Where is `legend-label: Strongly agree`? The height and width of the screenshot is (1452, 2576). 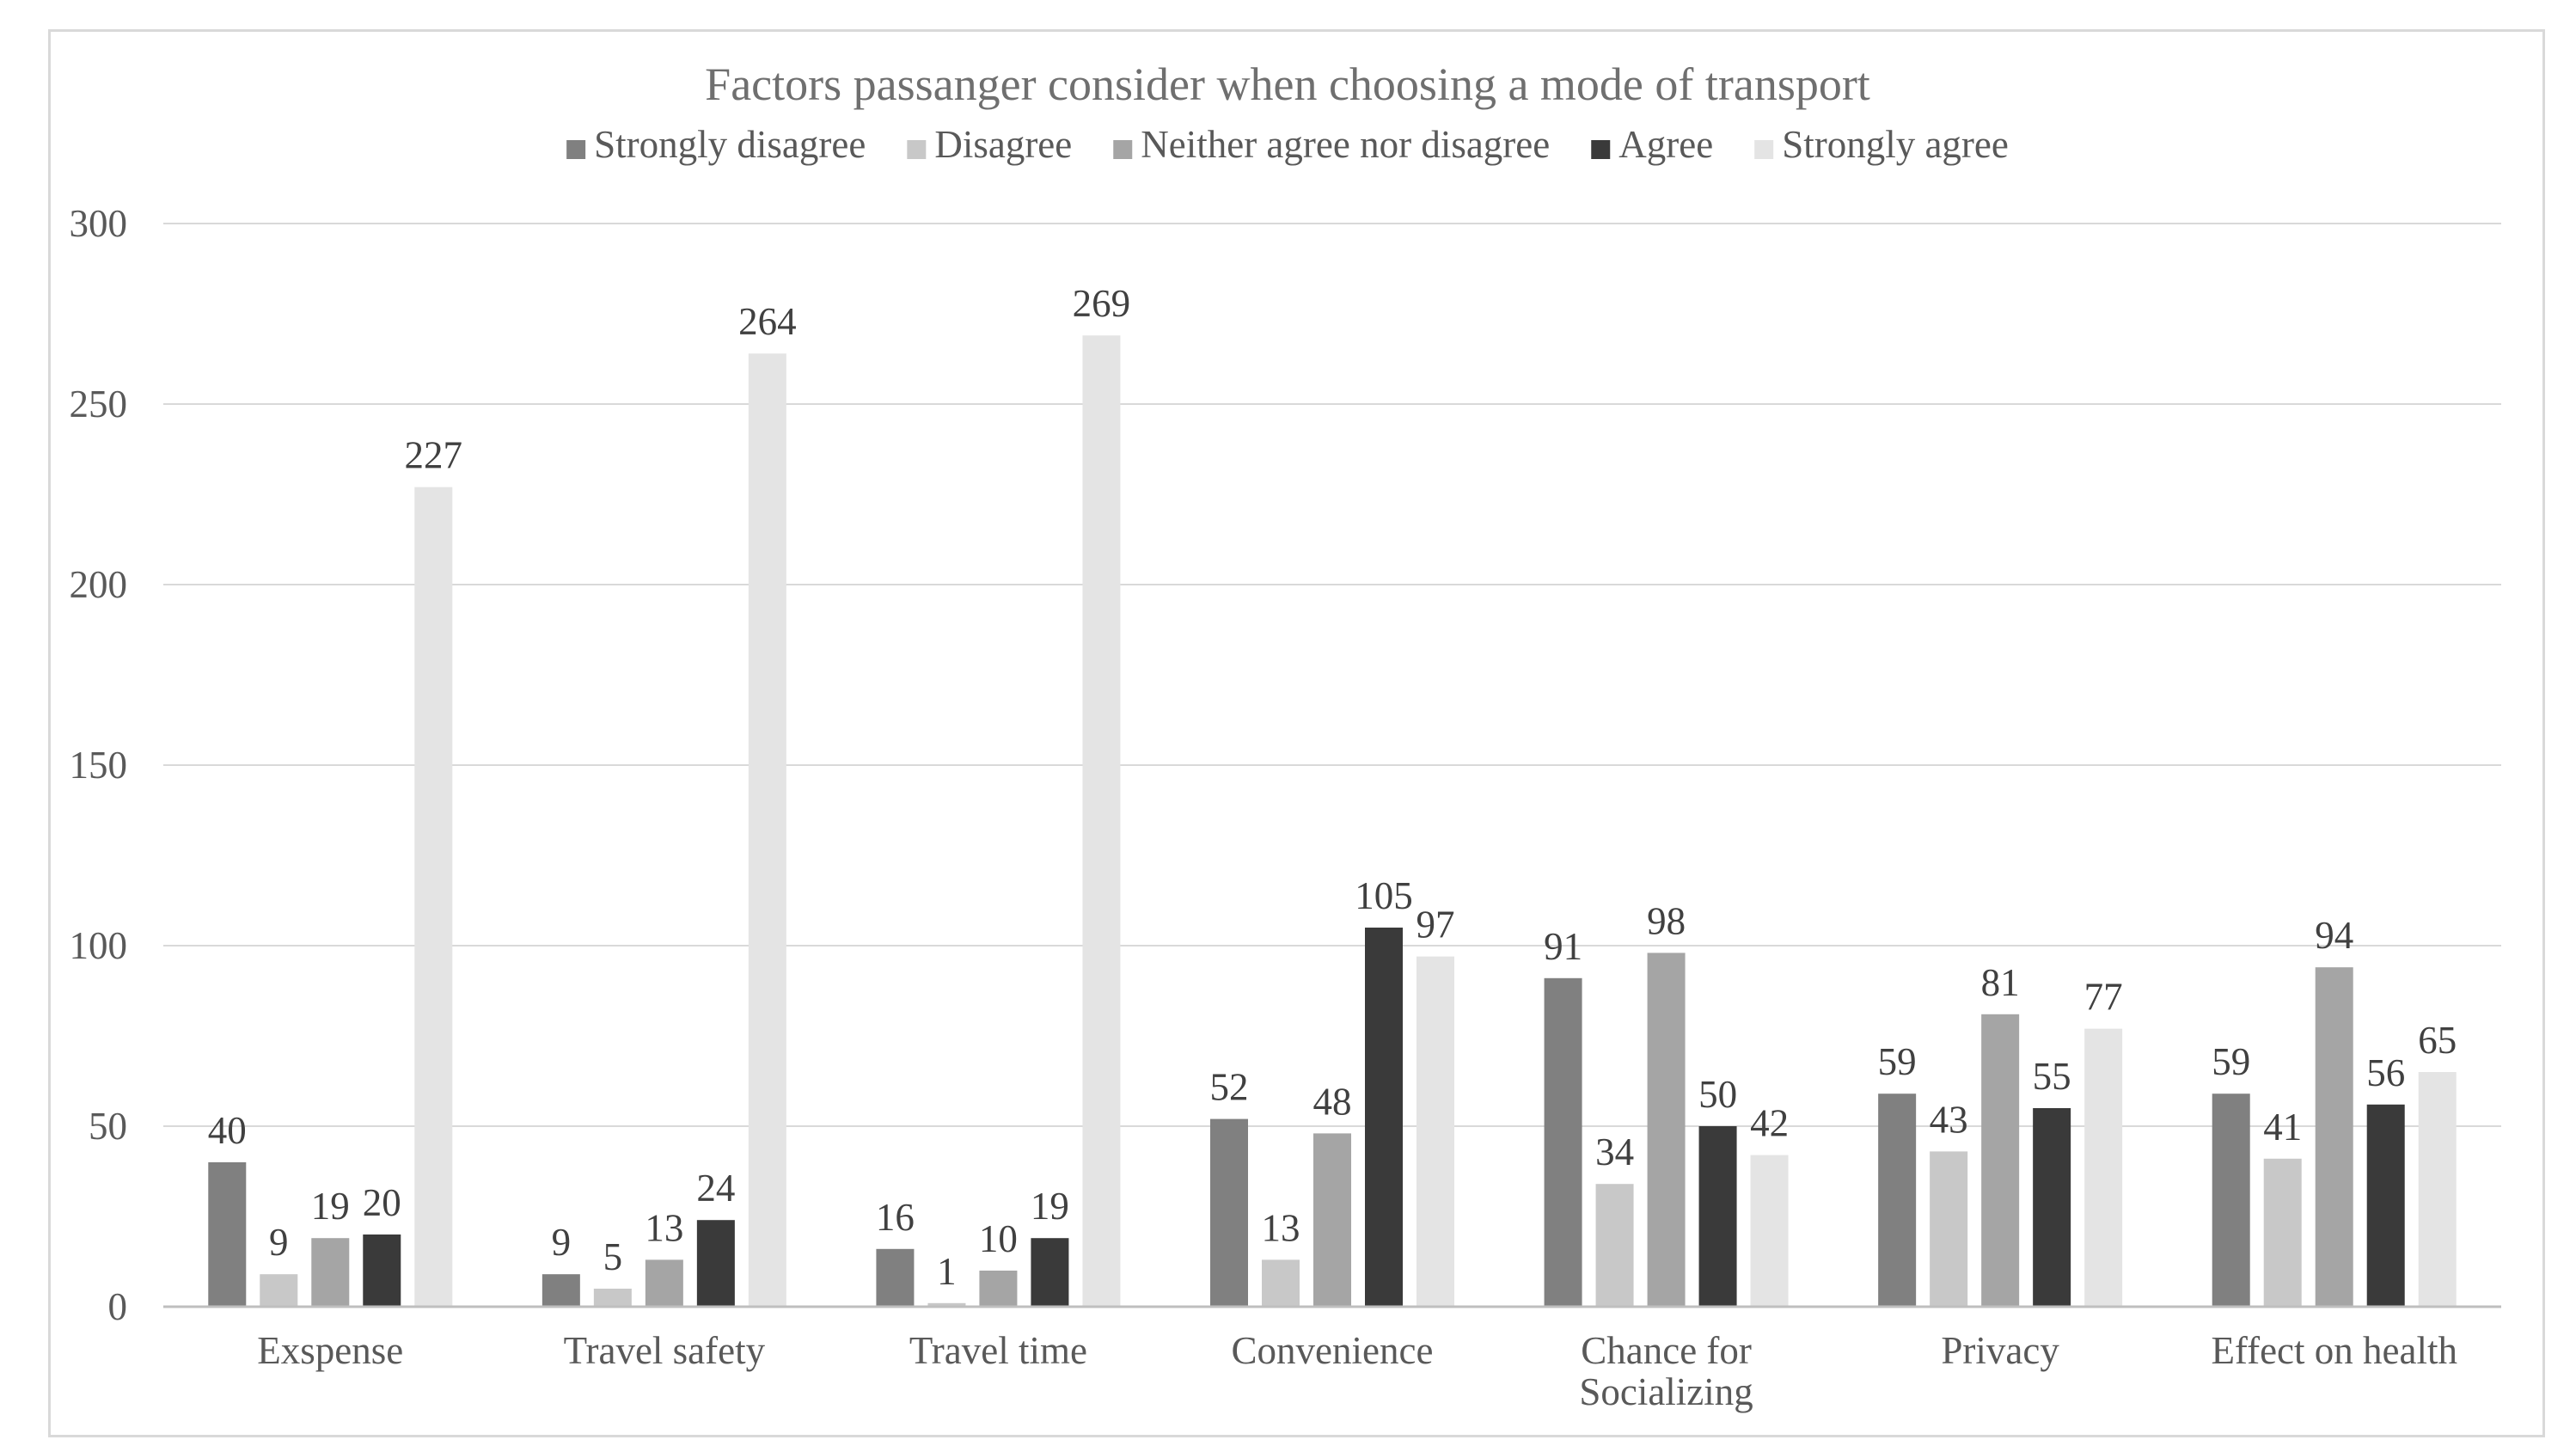 legend-label: Strongly agree is located at coordinates (1895, 144).